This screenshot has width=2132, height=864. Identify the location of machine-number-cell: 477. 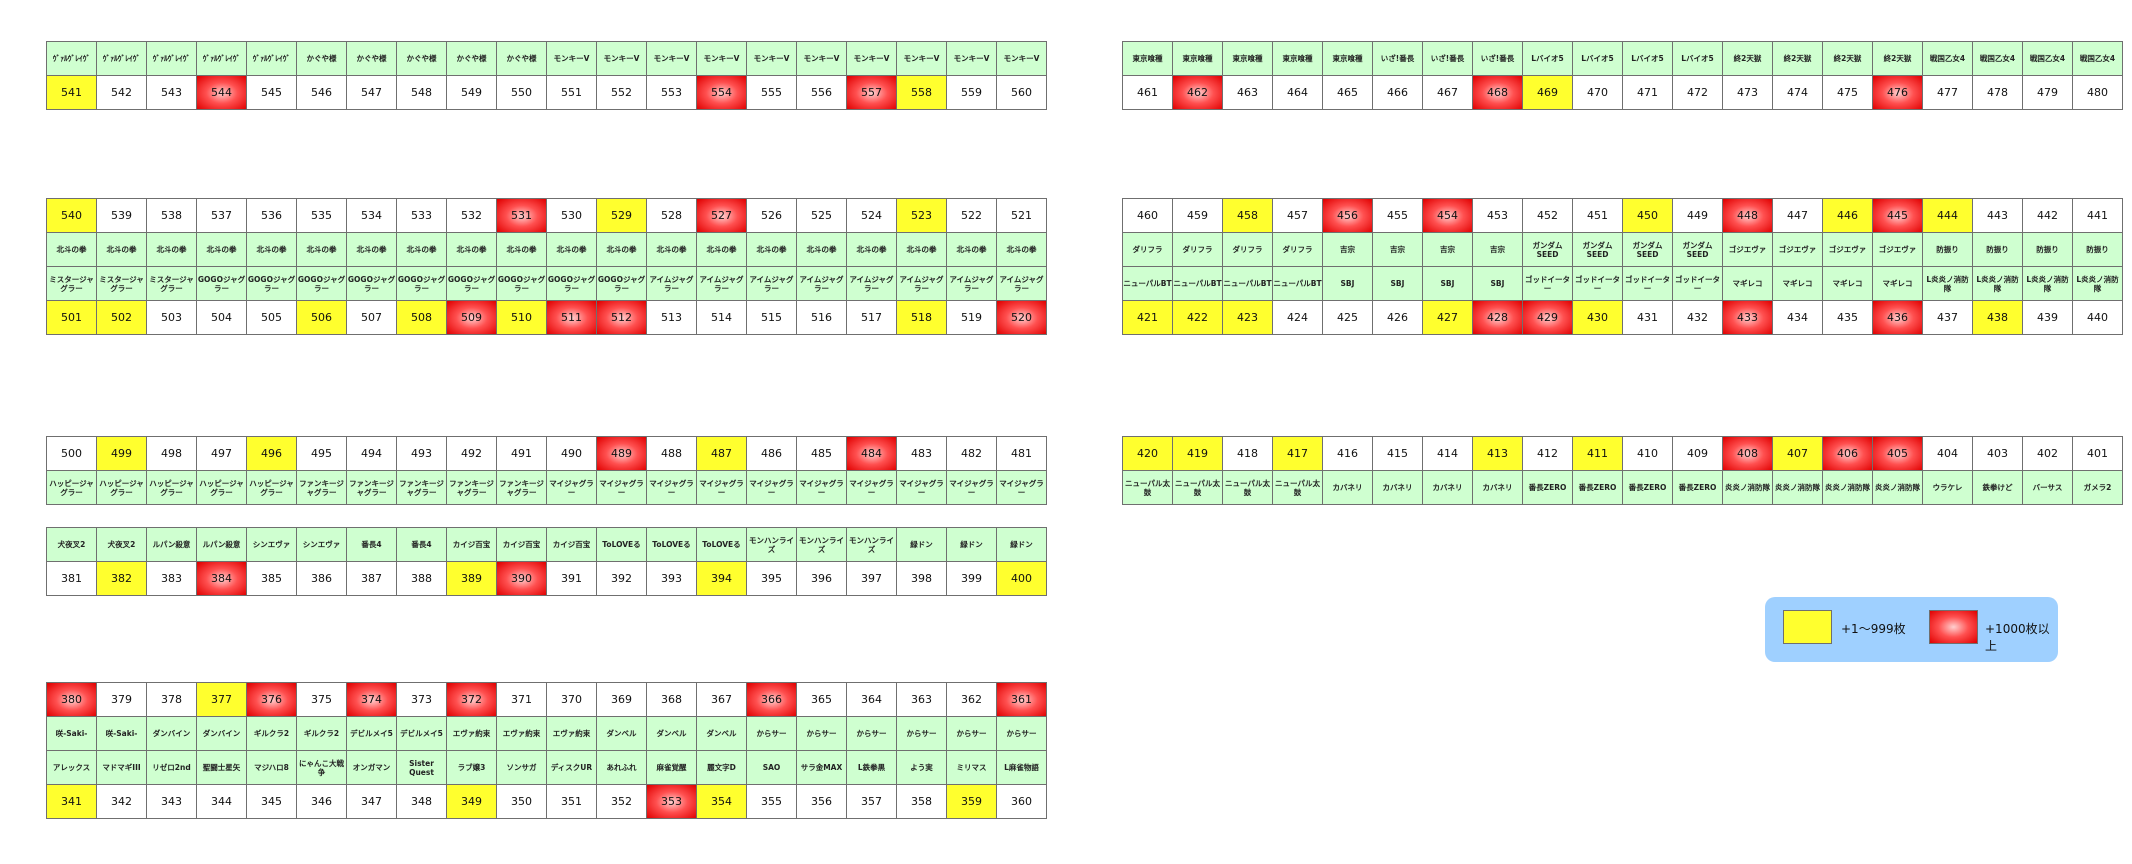
(1947, 92).